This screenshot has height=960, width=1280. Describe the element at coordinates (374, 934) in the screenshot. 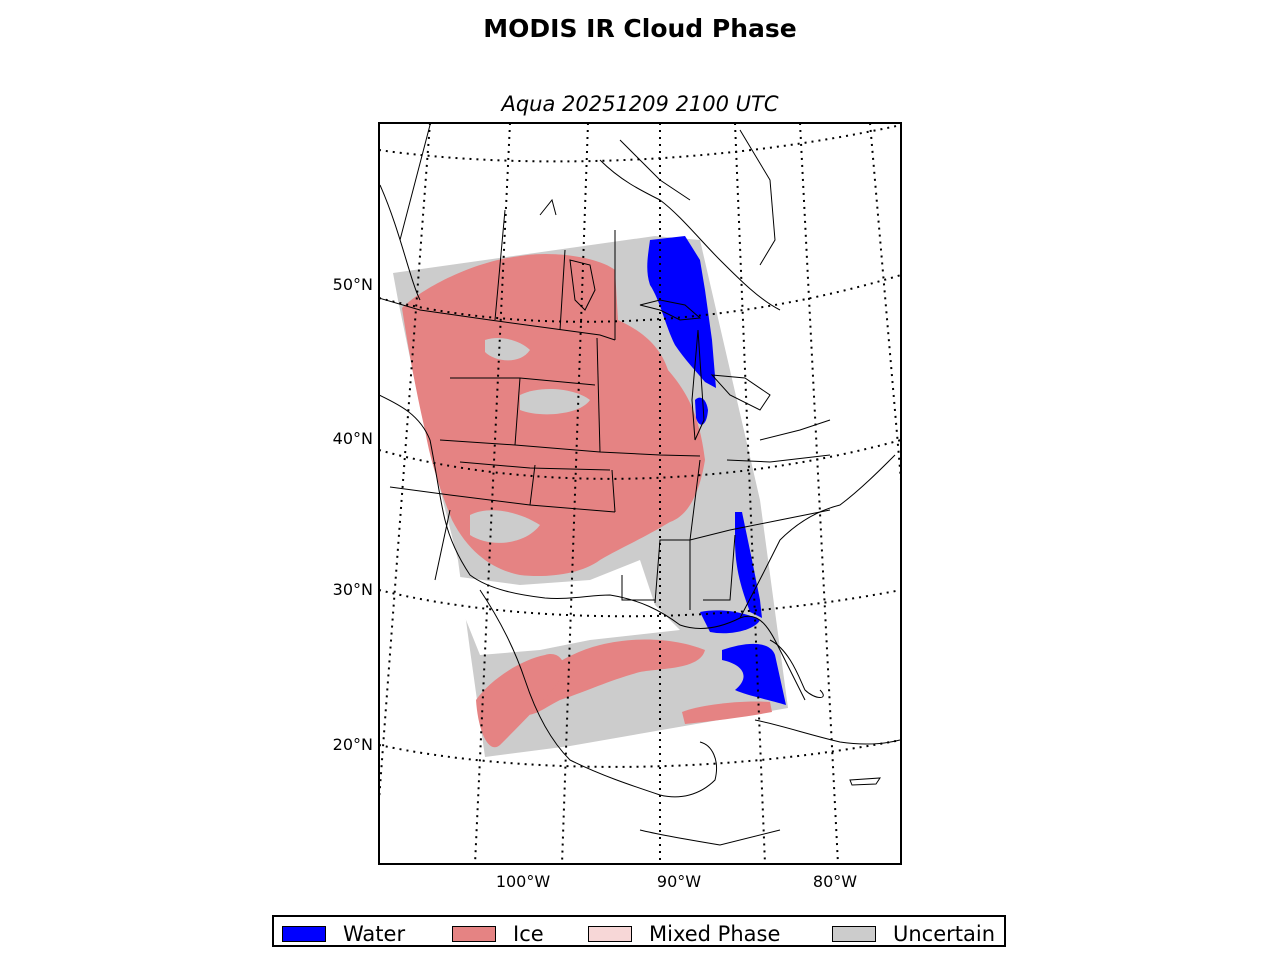

I see `legend-label: Water` at that location.